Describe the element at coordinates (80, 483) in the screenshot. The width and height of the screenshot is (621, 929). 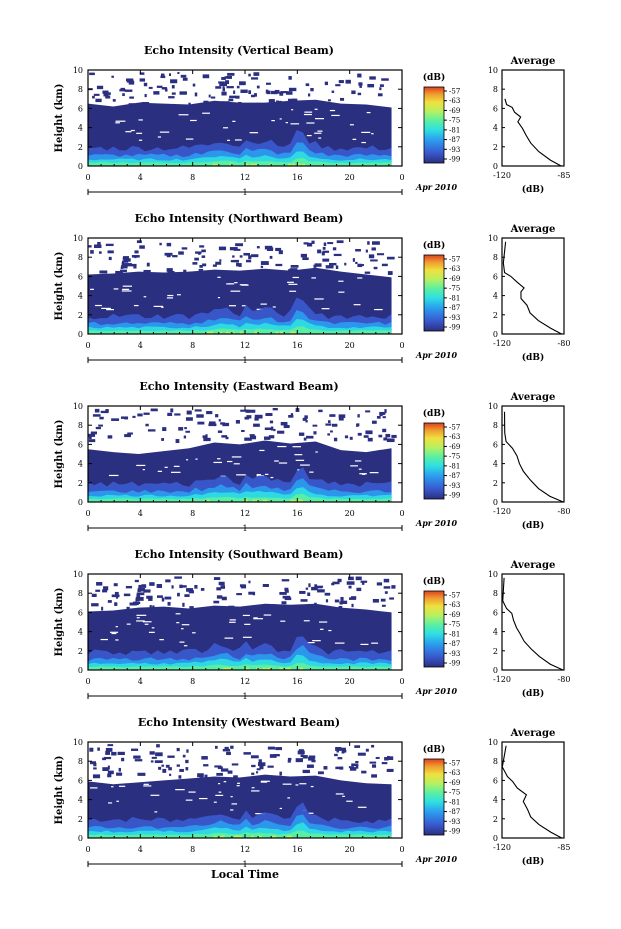
I see `y-tick-label: 2` at that location.